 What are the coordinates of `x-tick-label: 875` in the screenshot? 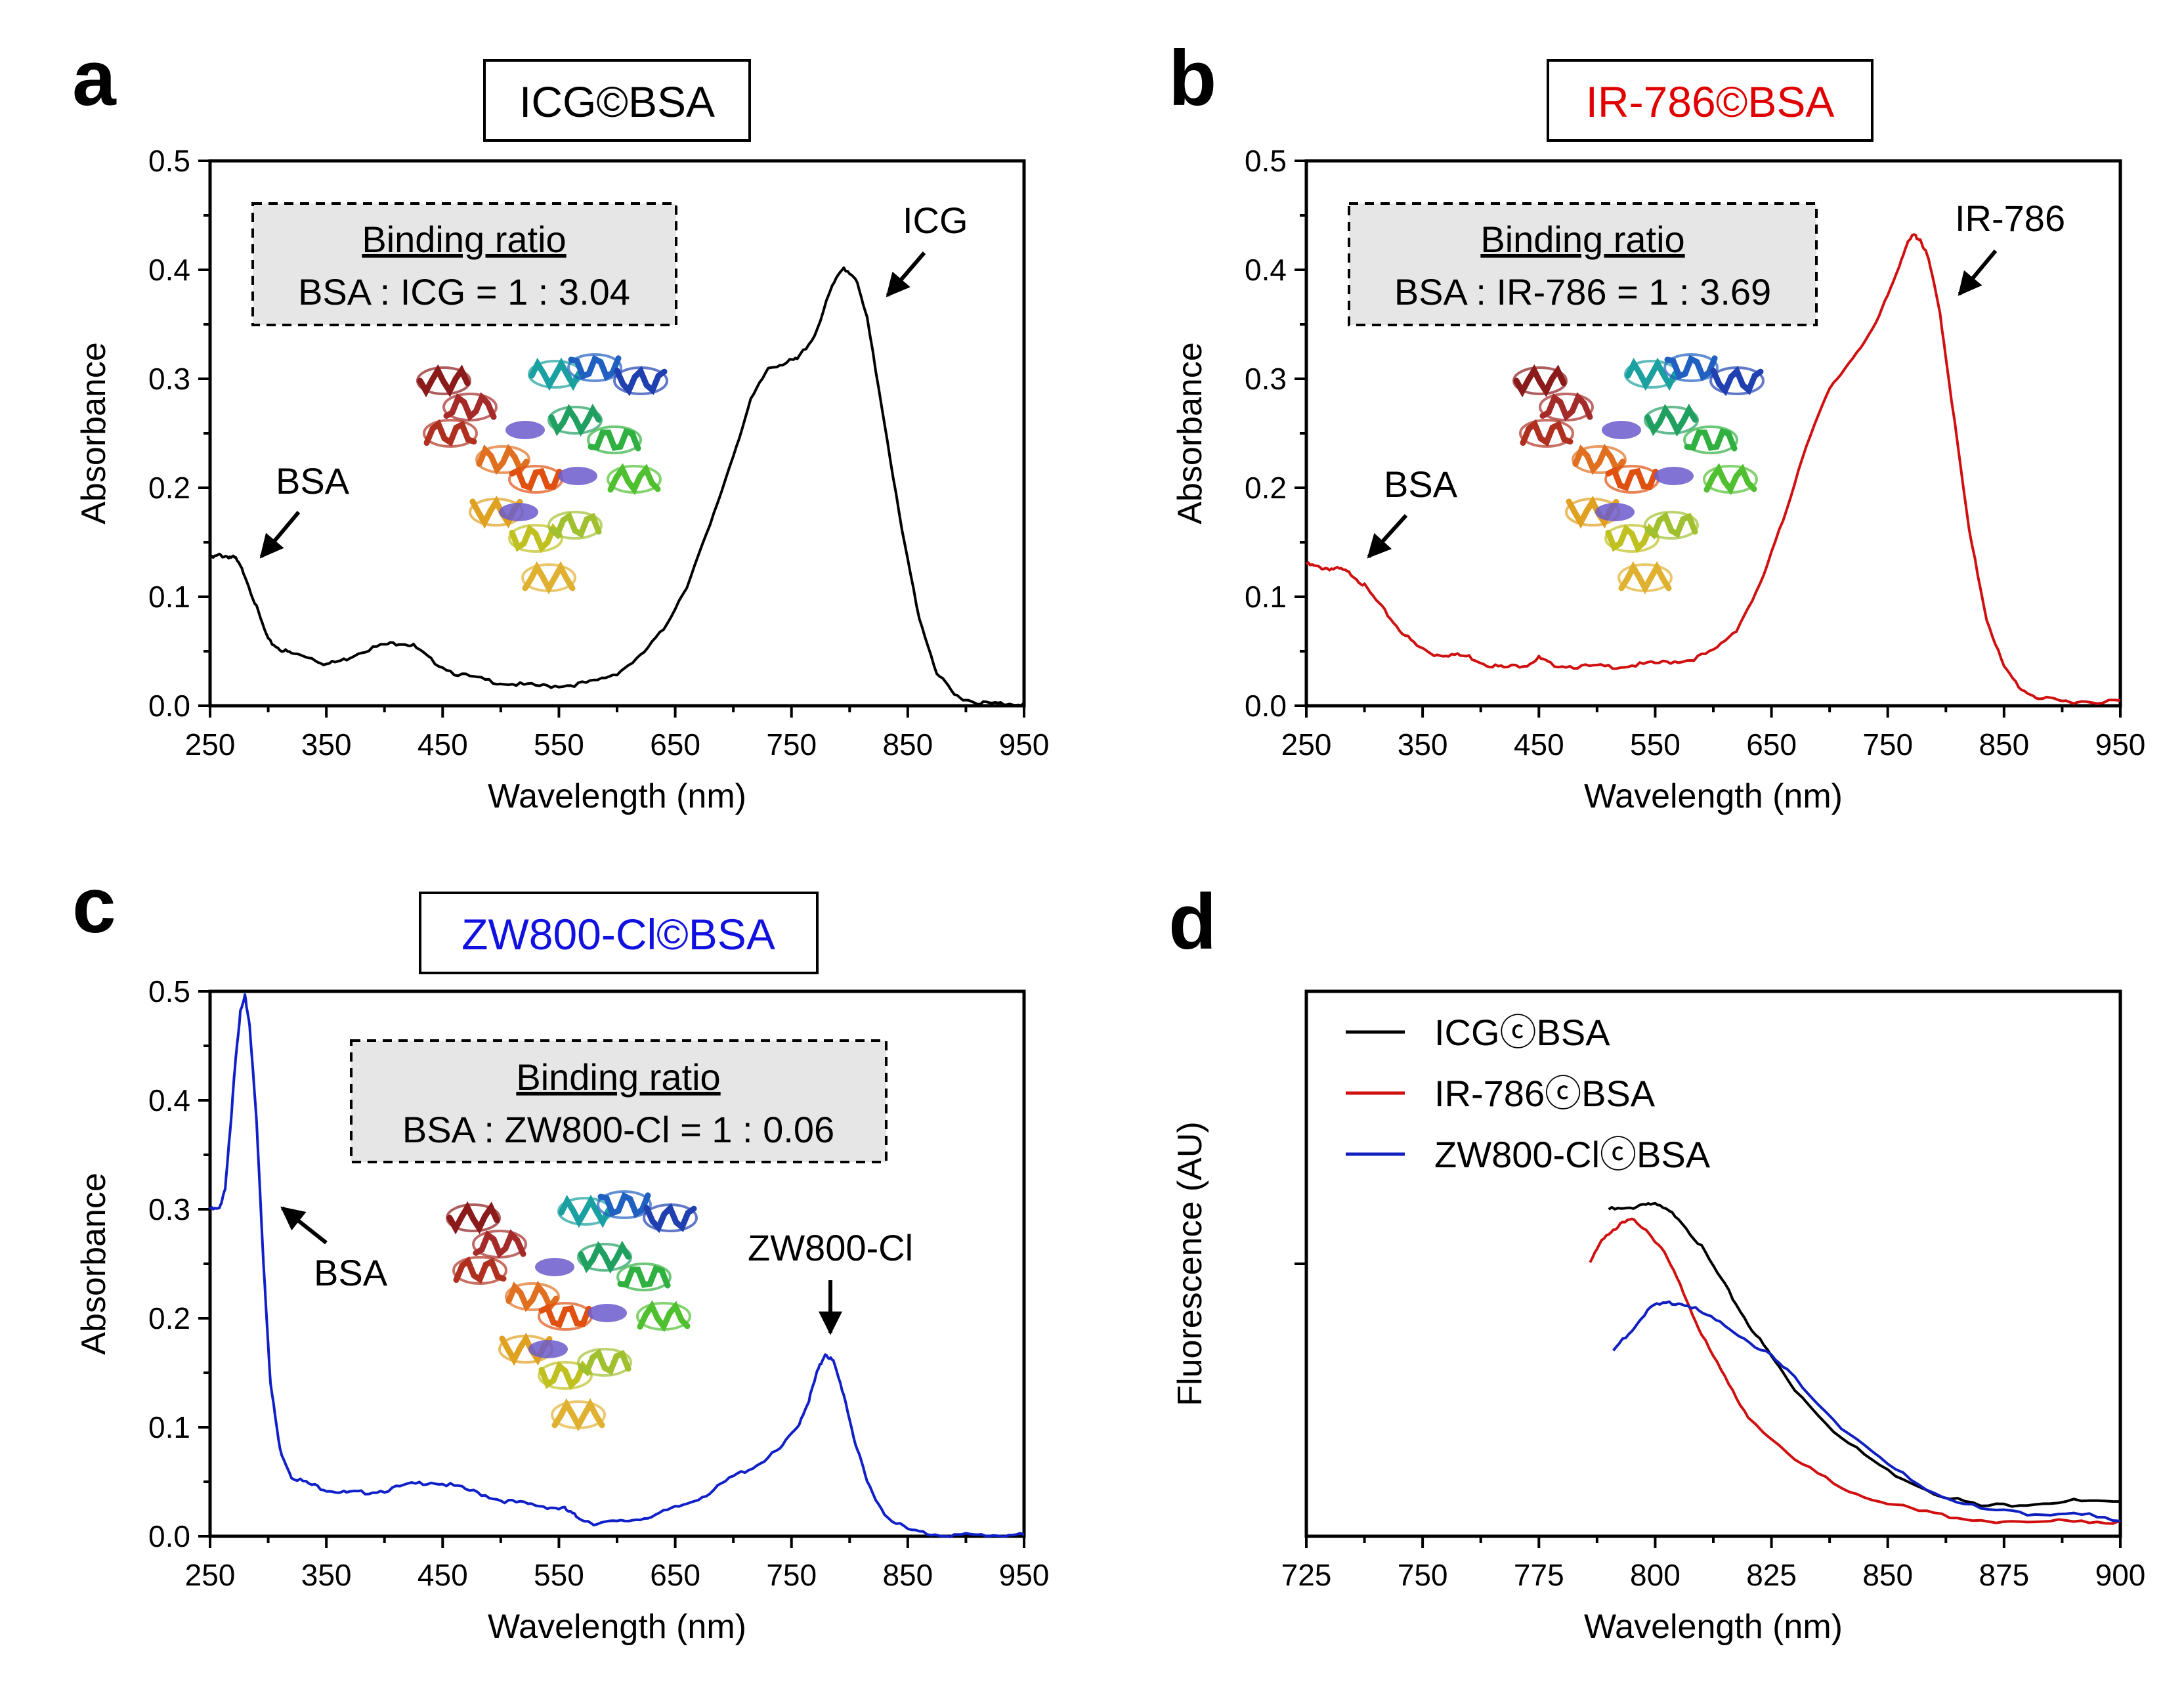 It's located at (2004, 1575).